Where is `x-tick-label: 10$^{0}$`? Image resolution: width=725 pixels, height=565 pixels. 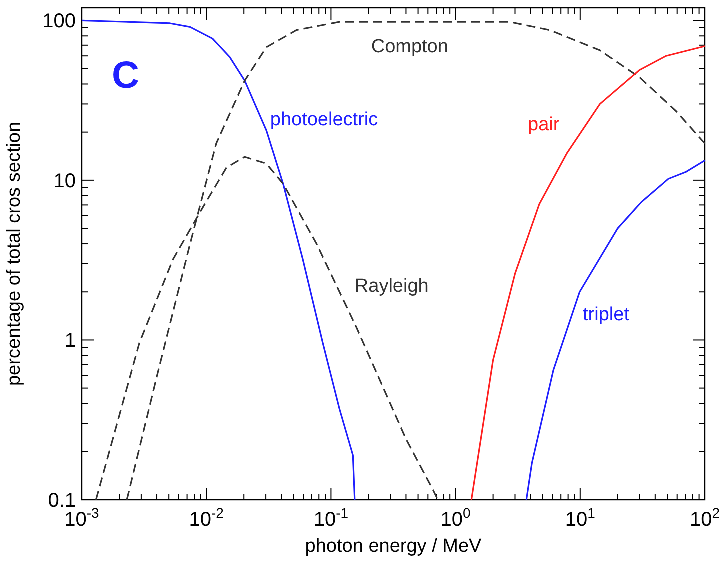 x-tick-label: 10$^{0}$ is located at coordinates (456, 518).